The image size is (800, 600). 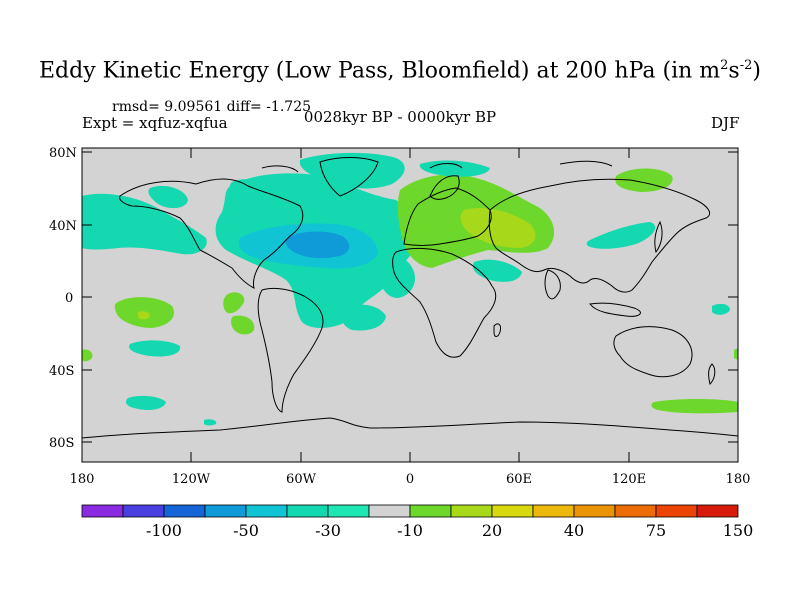 I want to click on colorbar-label: -30, so click(x=328, y=530).